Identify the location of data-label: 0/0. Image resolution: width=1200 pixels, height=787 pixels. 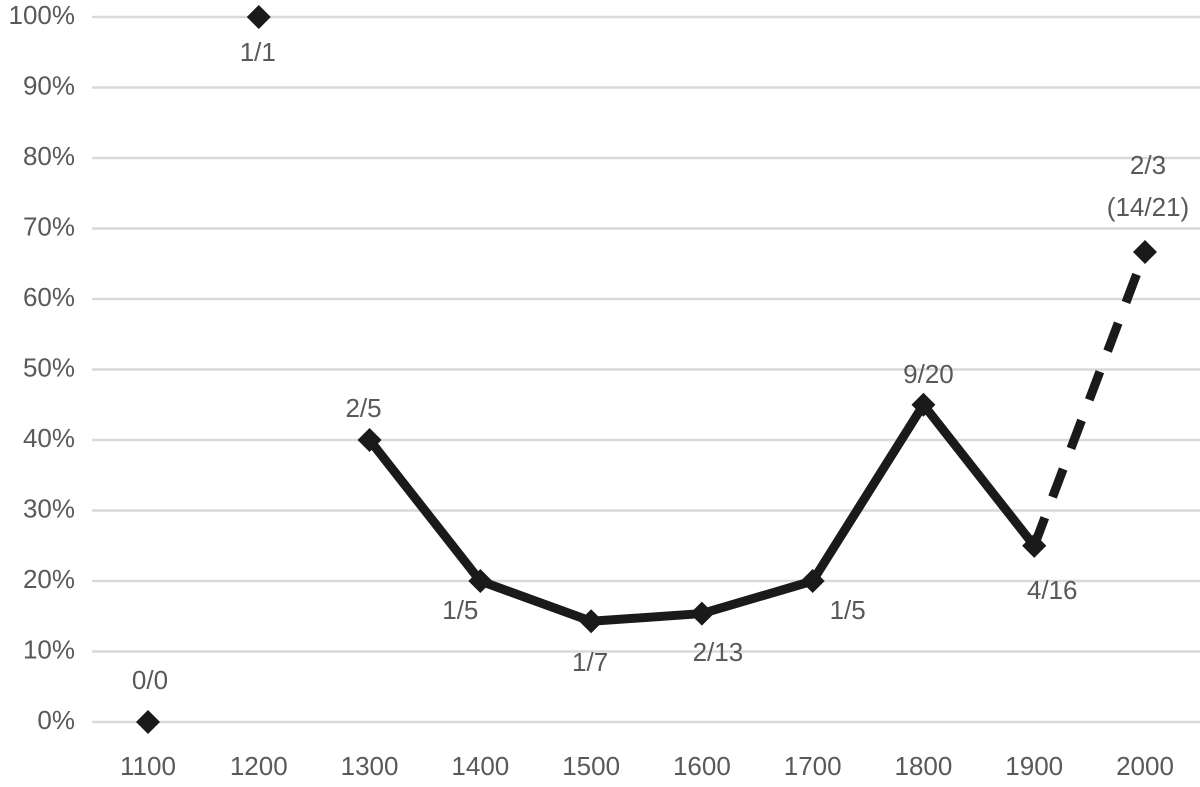
(150, 680).